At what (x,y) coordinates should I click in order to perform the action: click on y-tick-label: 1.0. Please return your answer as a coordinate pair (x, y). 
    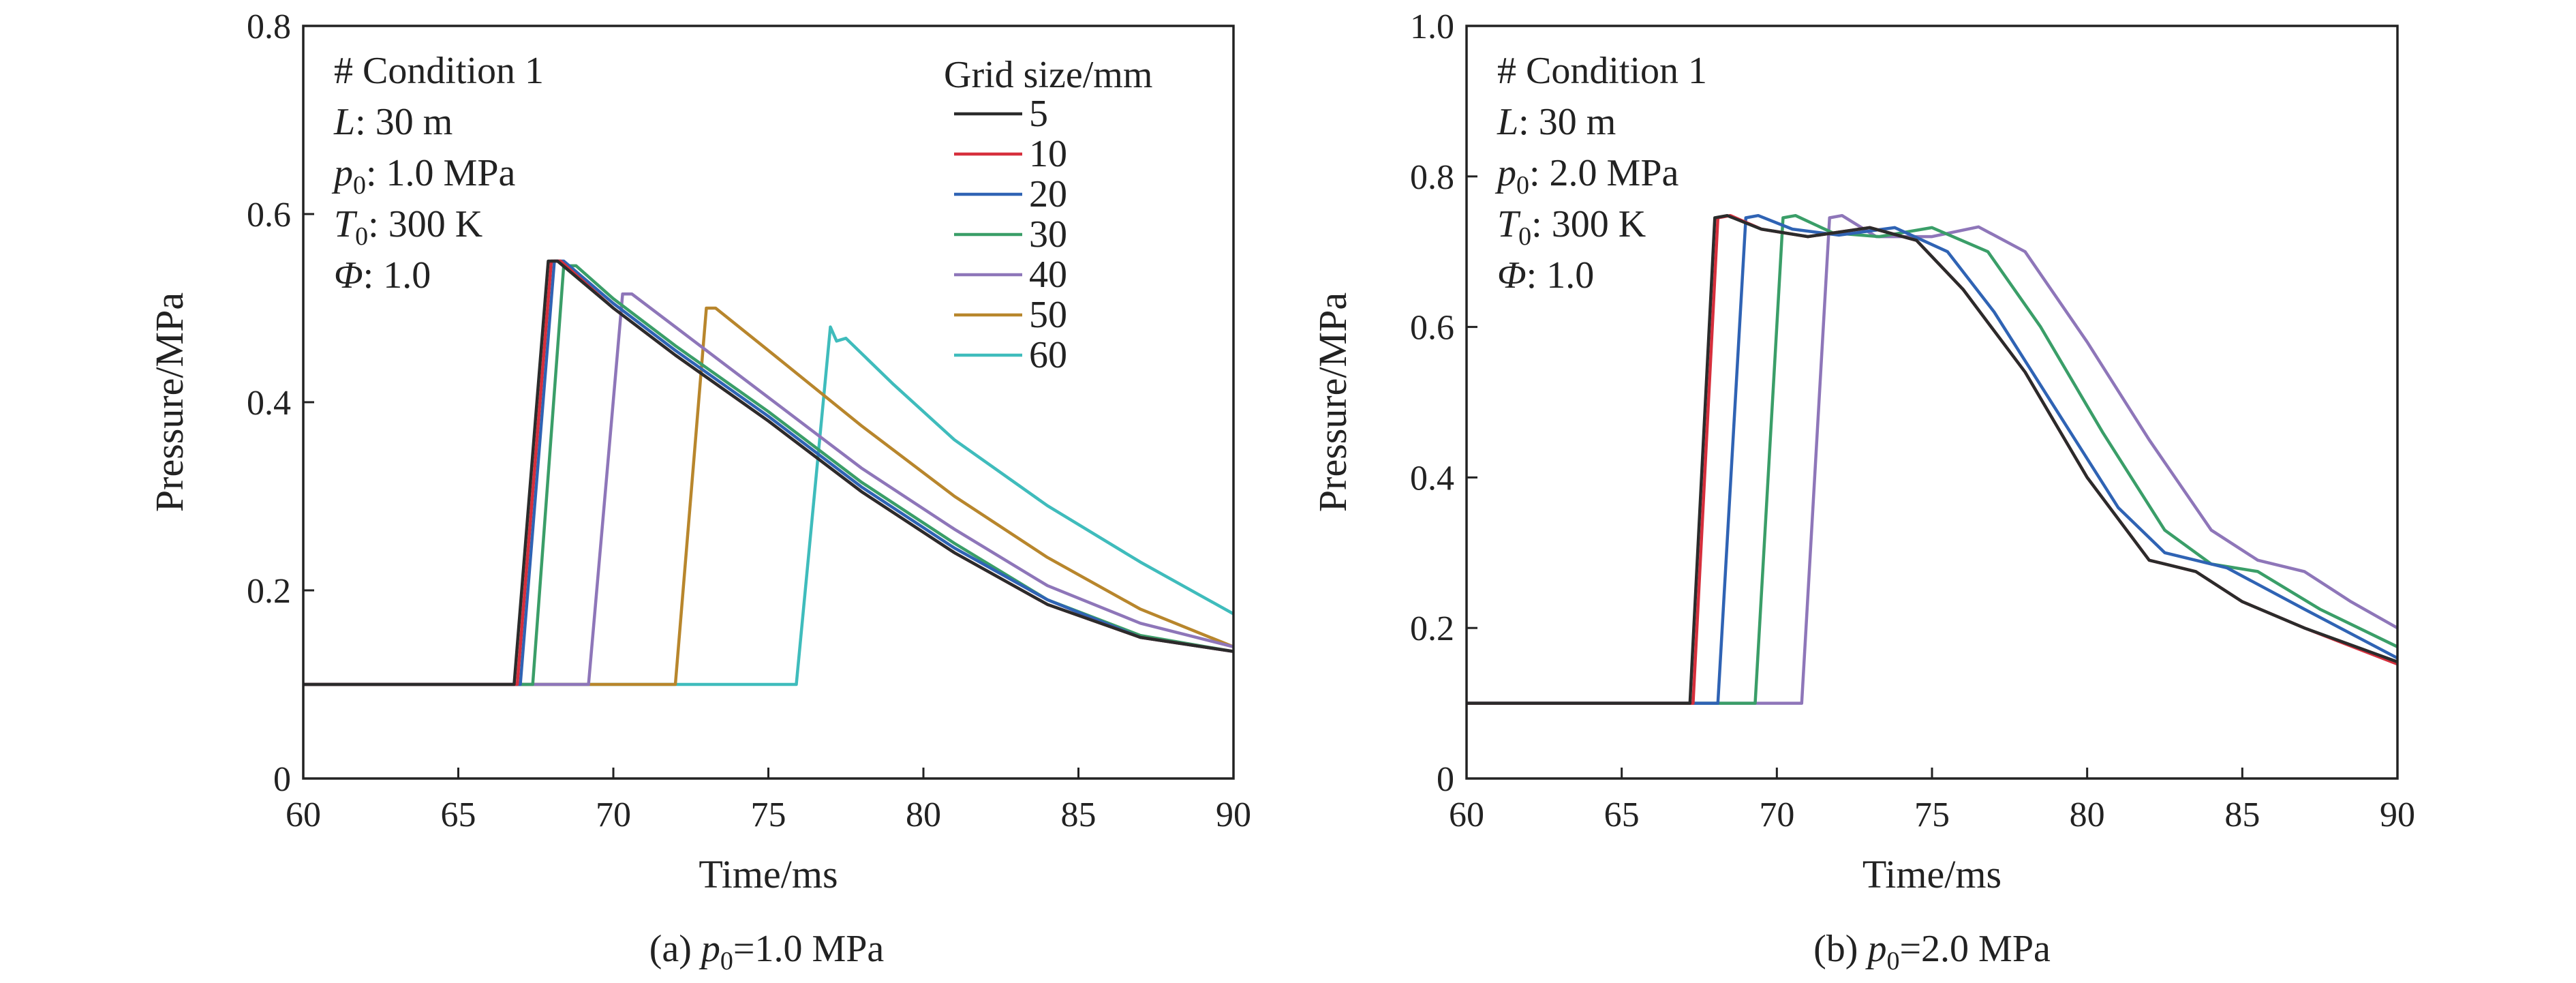
    Looking at the image, I should click on (1432, 27).